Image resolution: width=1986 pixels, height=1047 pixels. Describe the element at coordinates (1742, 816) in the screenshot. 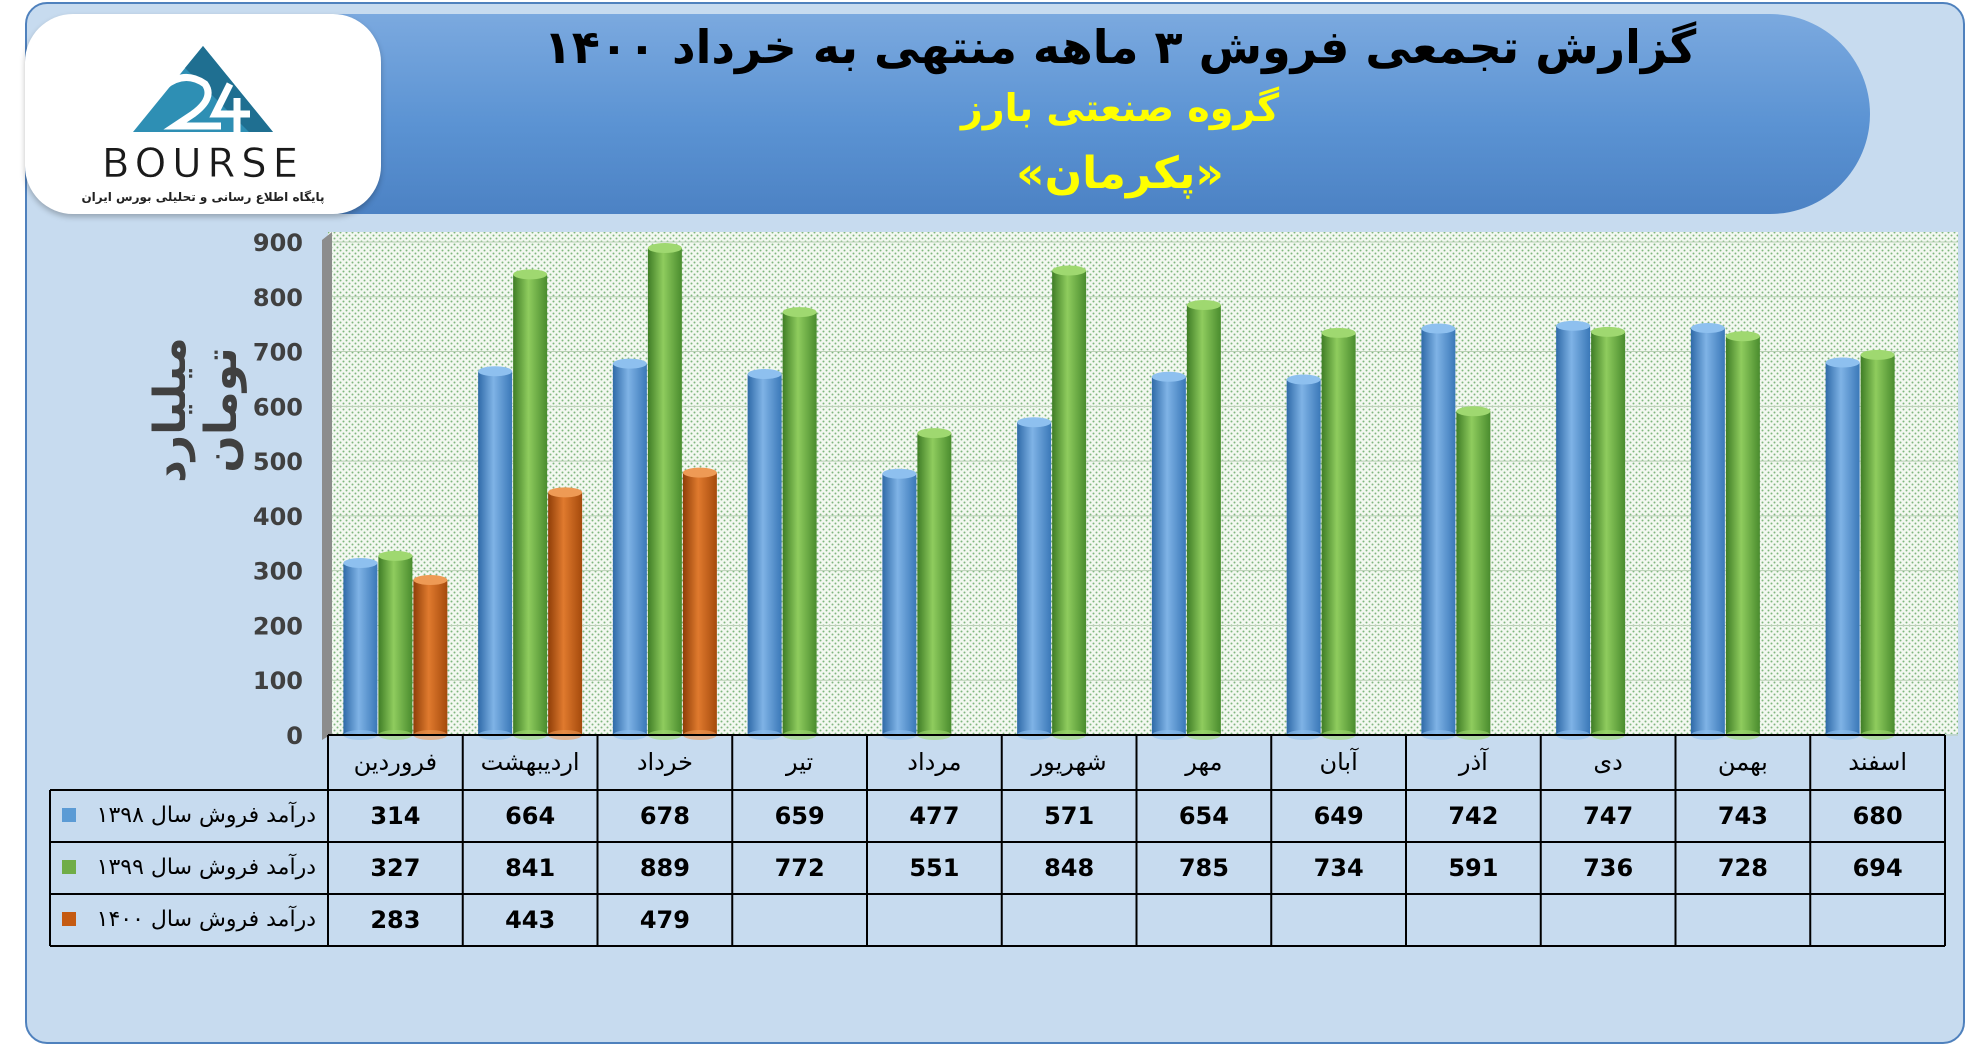

I see `data-label: 743` at that location.